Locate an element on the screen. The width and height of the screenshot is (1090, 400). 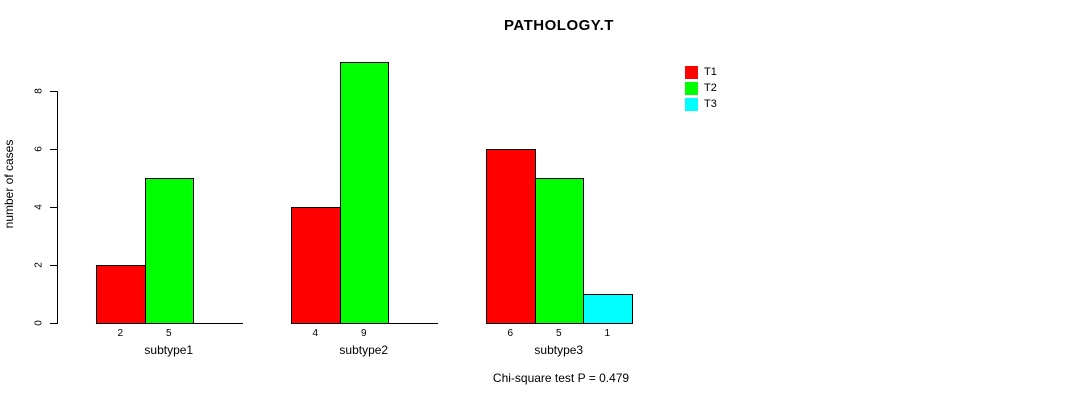
legend: T1 T2 T3 is located at coordinates (701, 88).